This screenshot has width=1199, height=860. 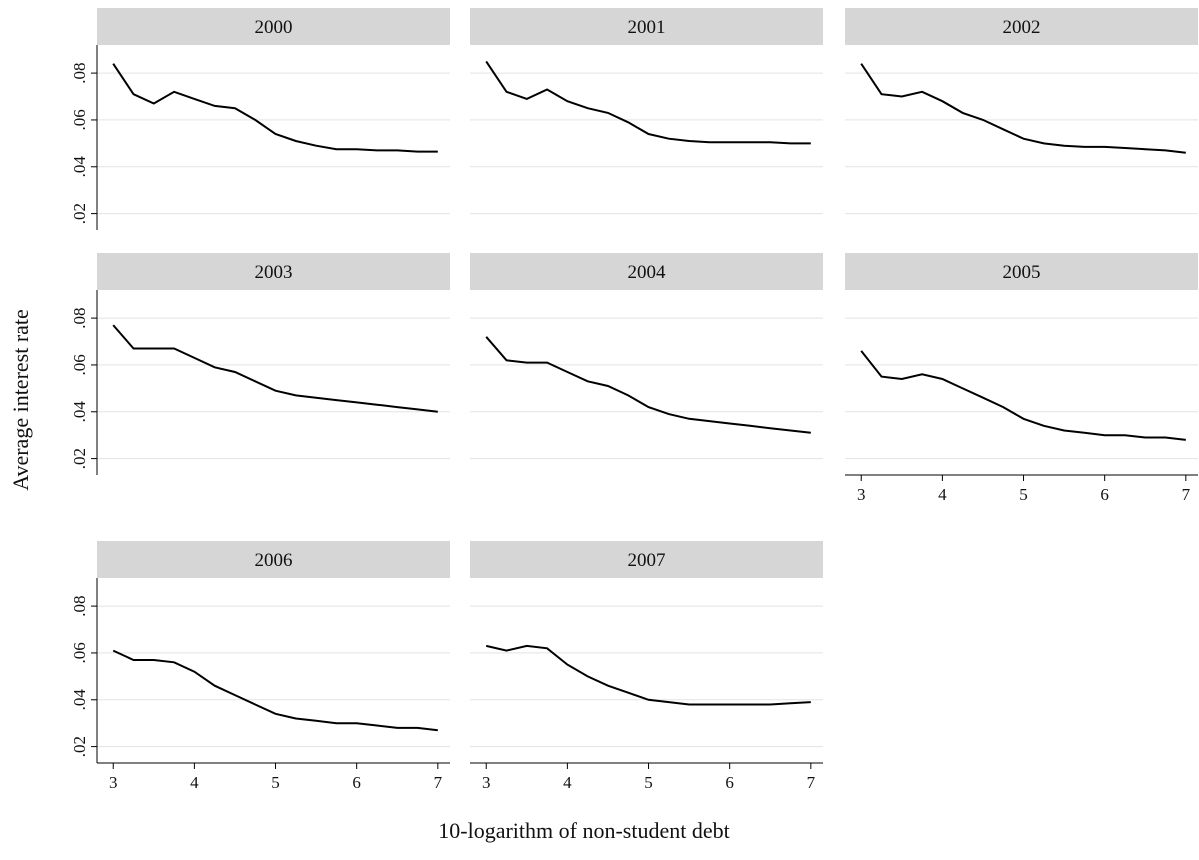 I want to click on panel-title: 2007, so click(x=647, y=560).